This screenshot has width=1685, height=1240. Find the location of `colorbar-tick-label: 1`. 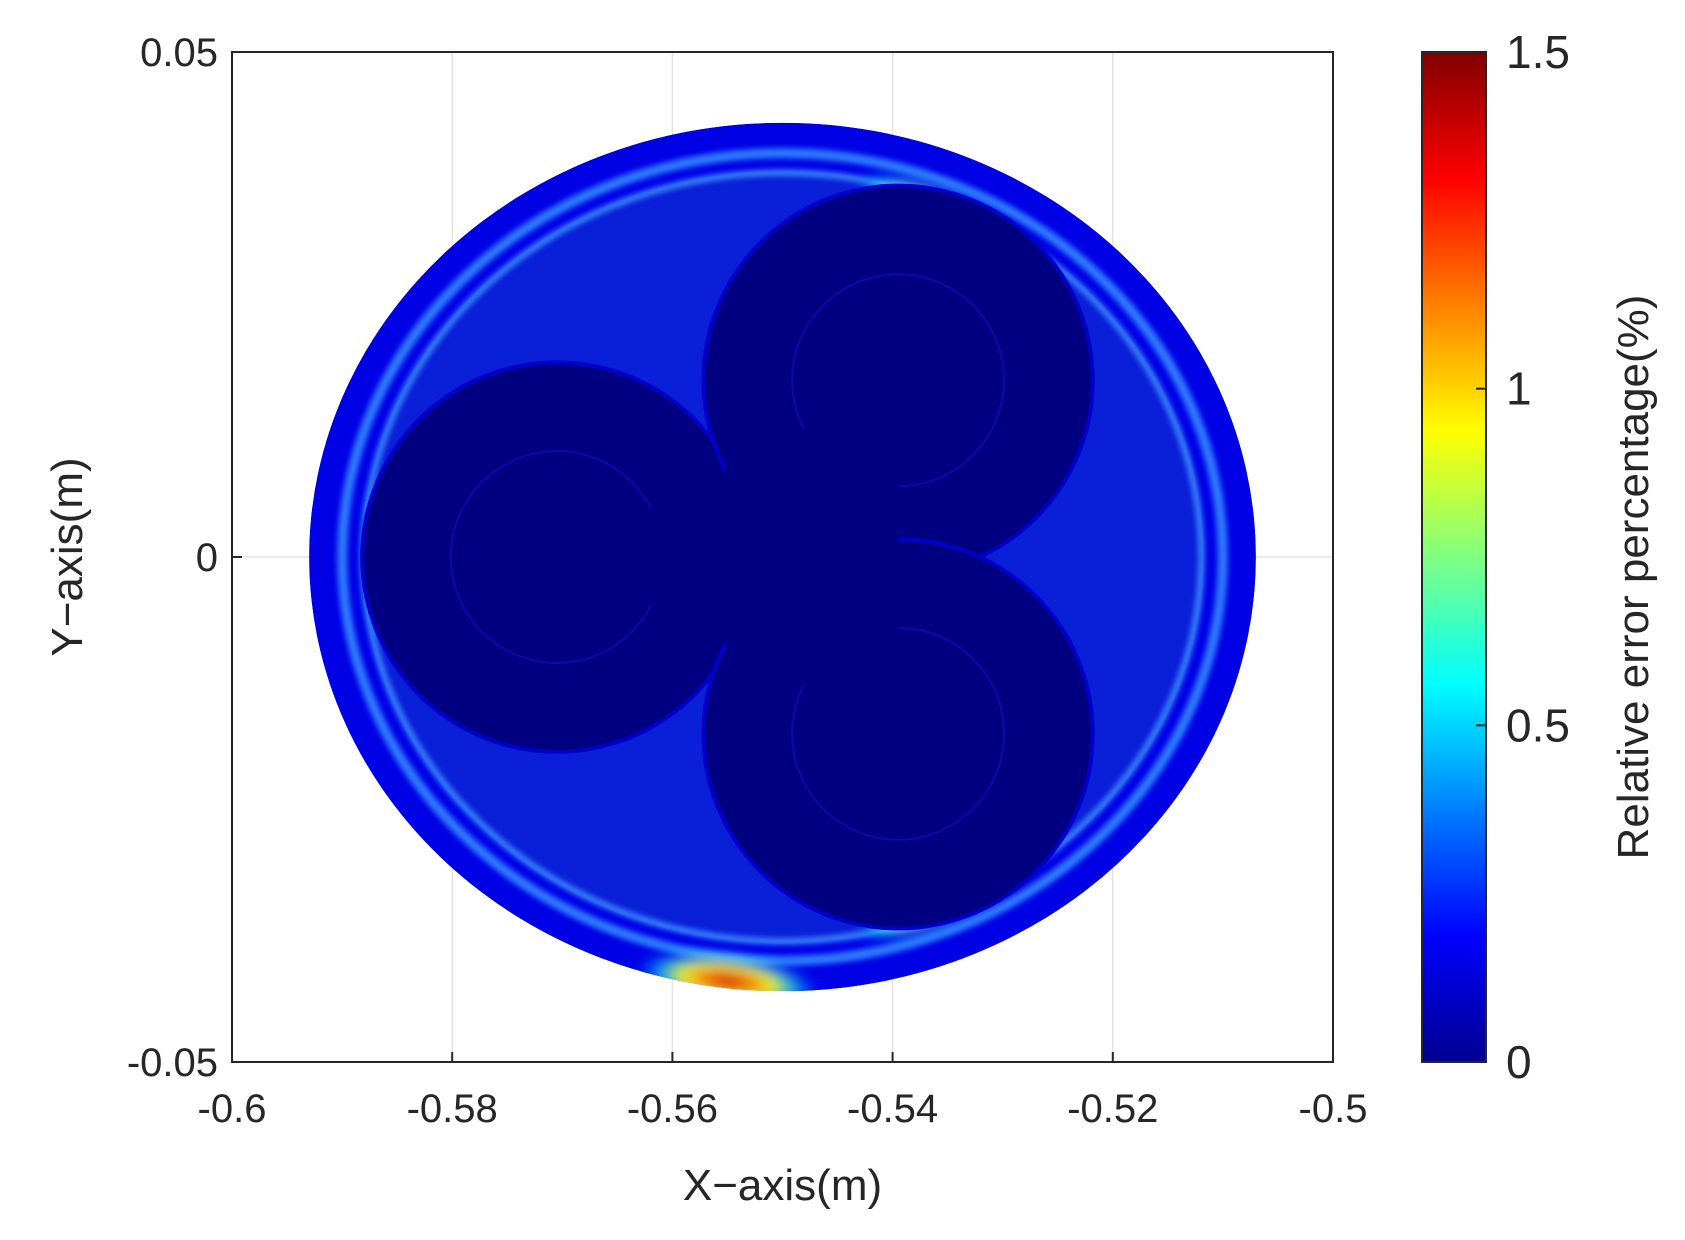

colorbar-tick-label: 1 is located at coordinates (1519, 389).